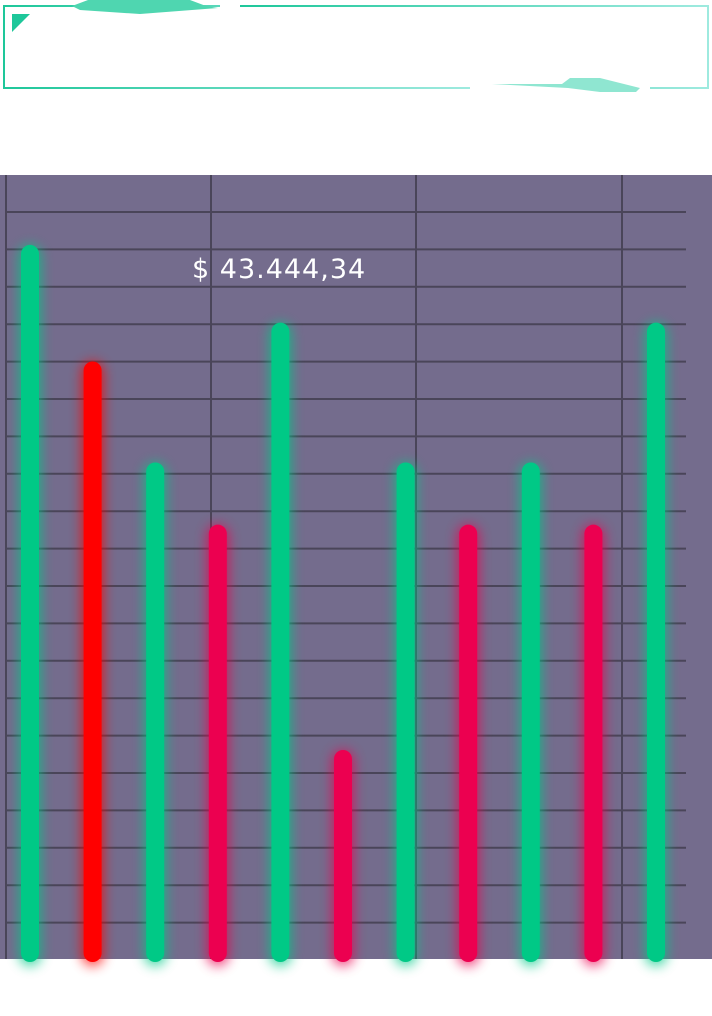 The width and height of the screenshot is (712, 1016). Describe the element at coordinates (21, 23) in the screenshot. I see `header-corner-accent` at that location.